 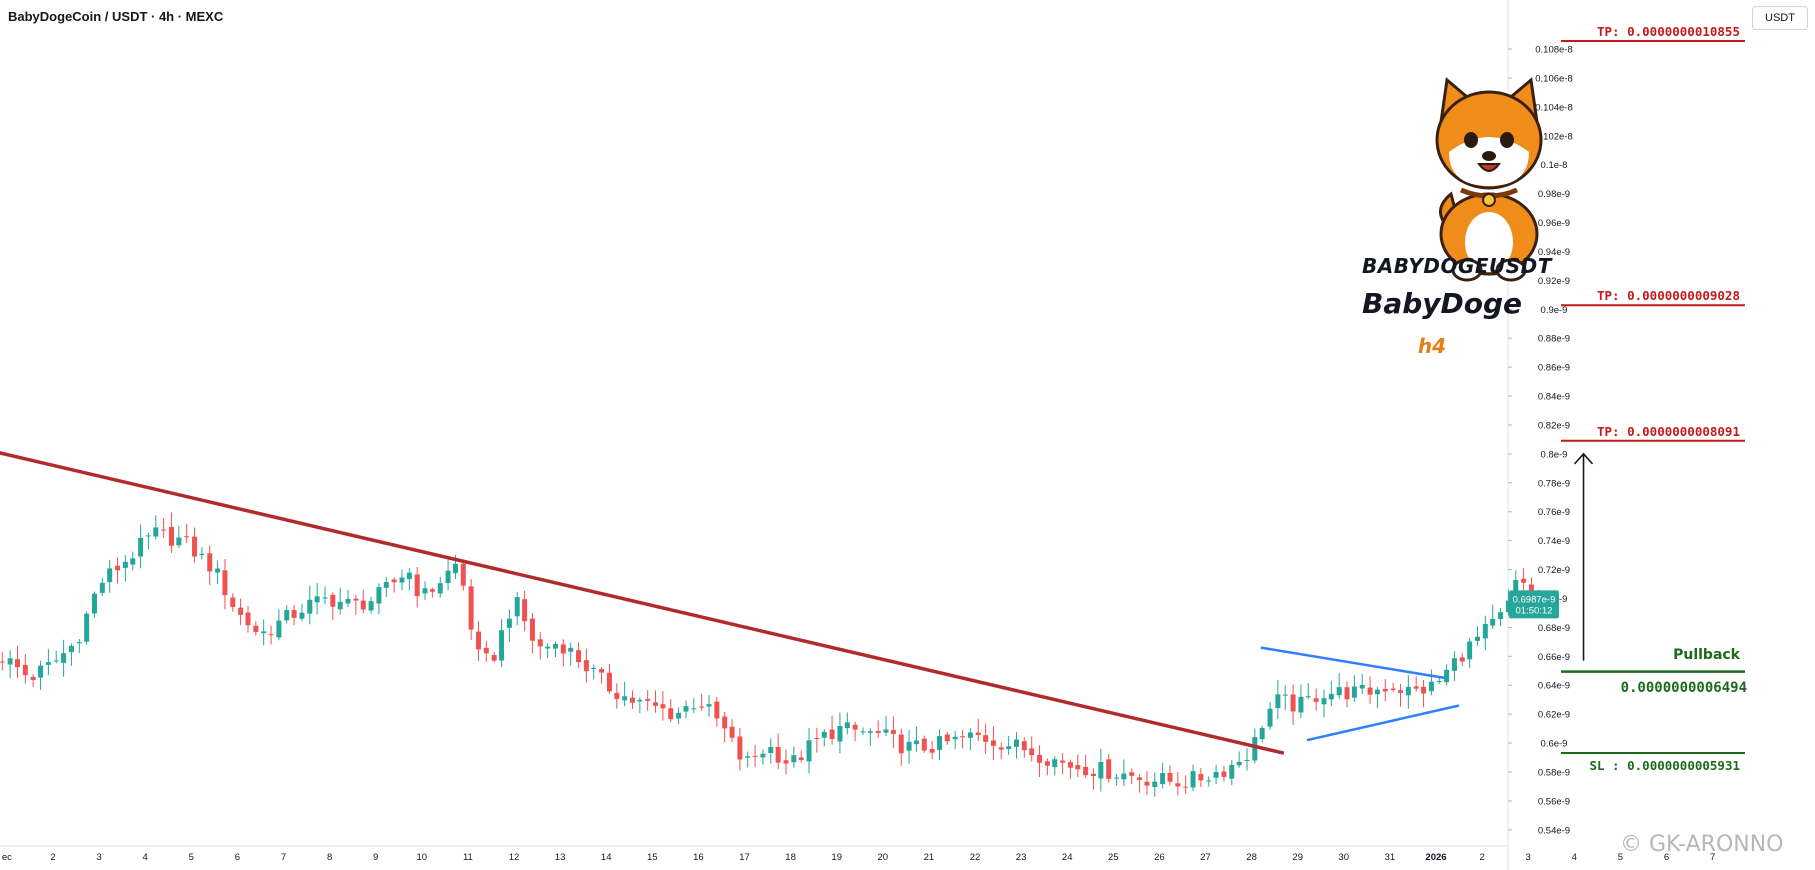 What do you see at coordinates (1344, 857) in the screenshot?
I see `x-tick-label: 30` at bounding box center [1344, 857].